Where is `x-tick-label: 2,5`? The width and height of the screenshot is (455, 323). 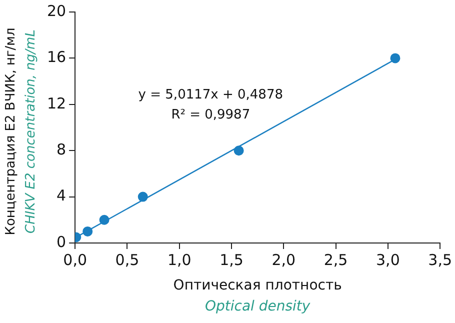 x-tick-label: 2,5 is located at coordinates (336, 259).